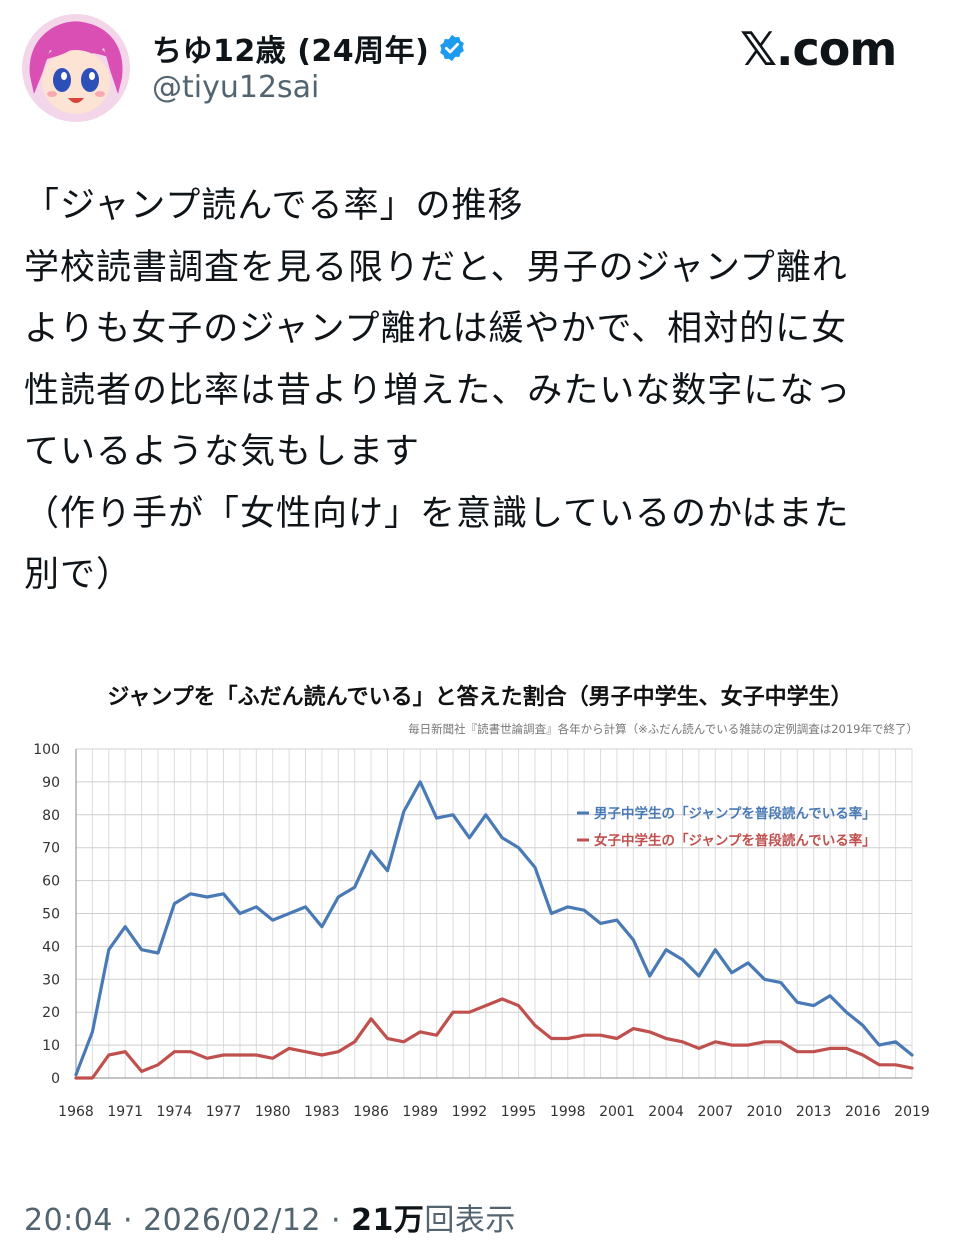 The height and width of the screenshot is (1254, 960). Describe the element at coordinates (274, 206) in the screenshot. I see `post-text-line: 「ジャンプ読んでる率」の推移` at that location.